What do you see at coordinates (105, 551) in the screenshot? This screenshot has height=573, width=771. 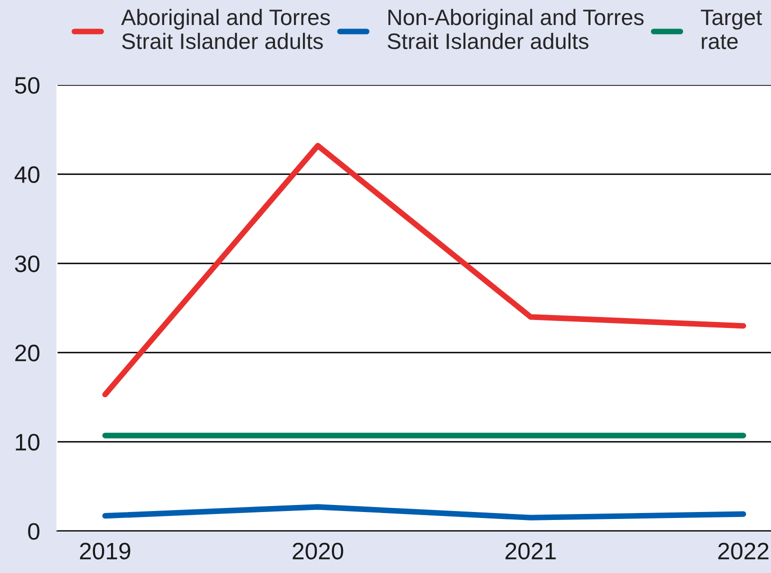 I see `x-tick-label: 2019` at bounding box center [105, 551].